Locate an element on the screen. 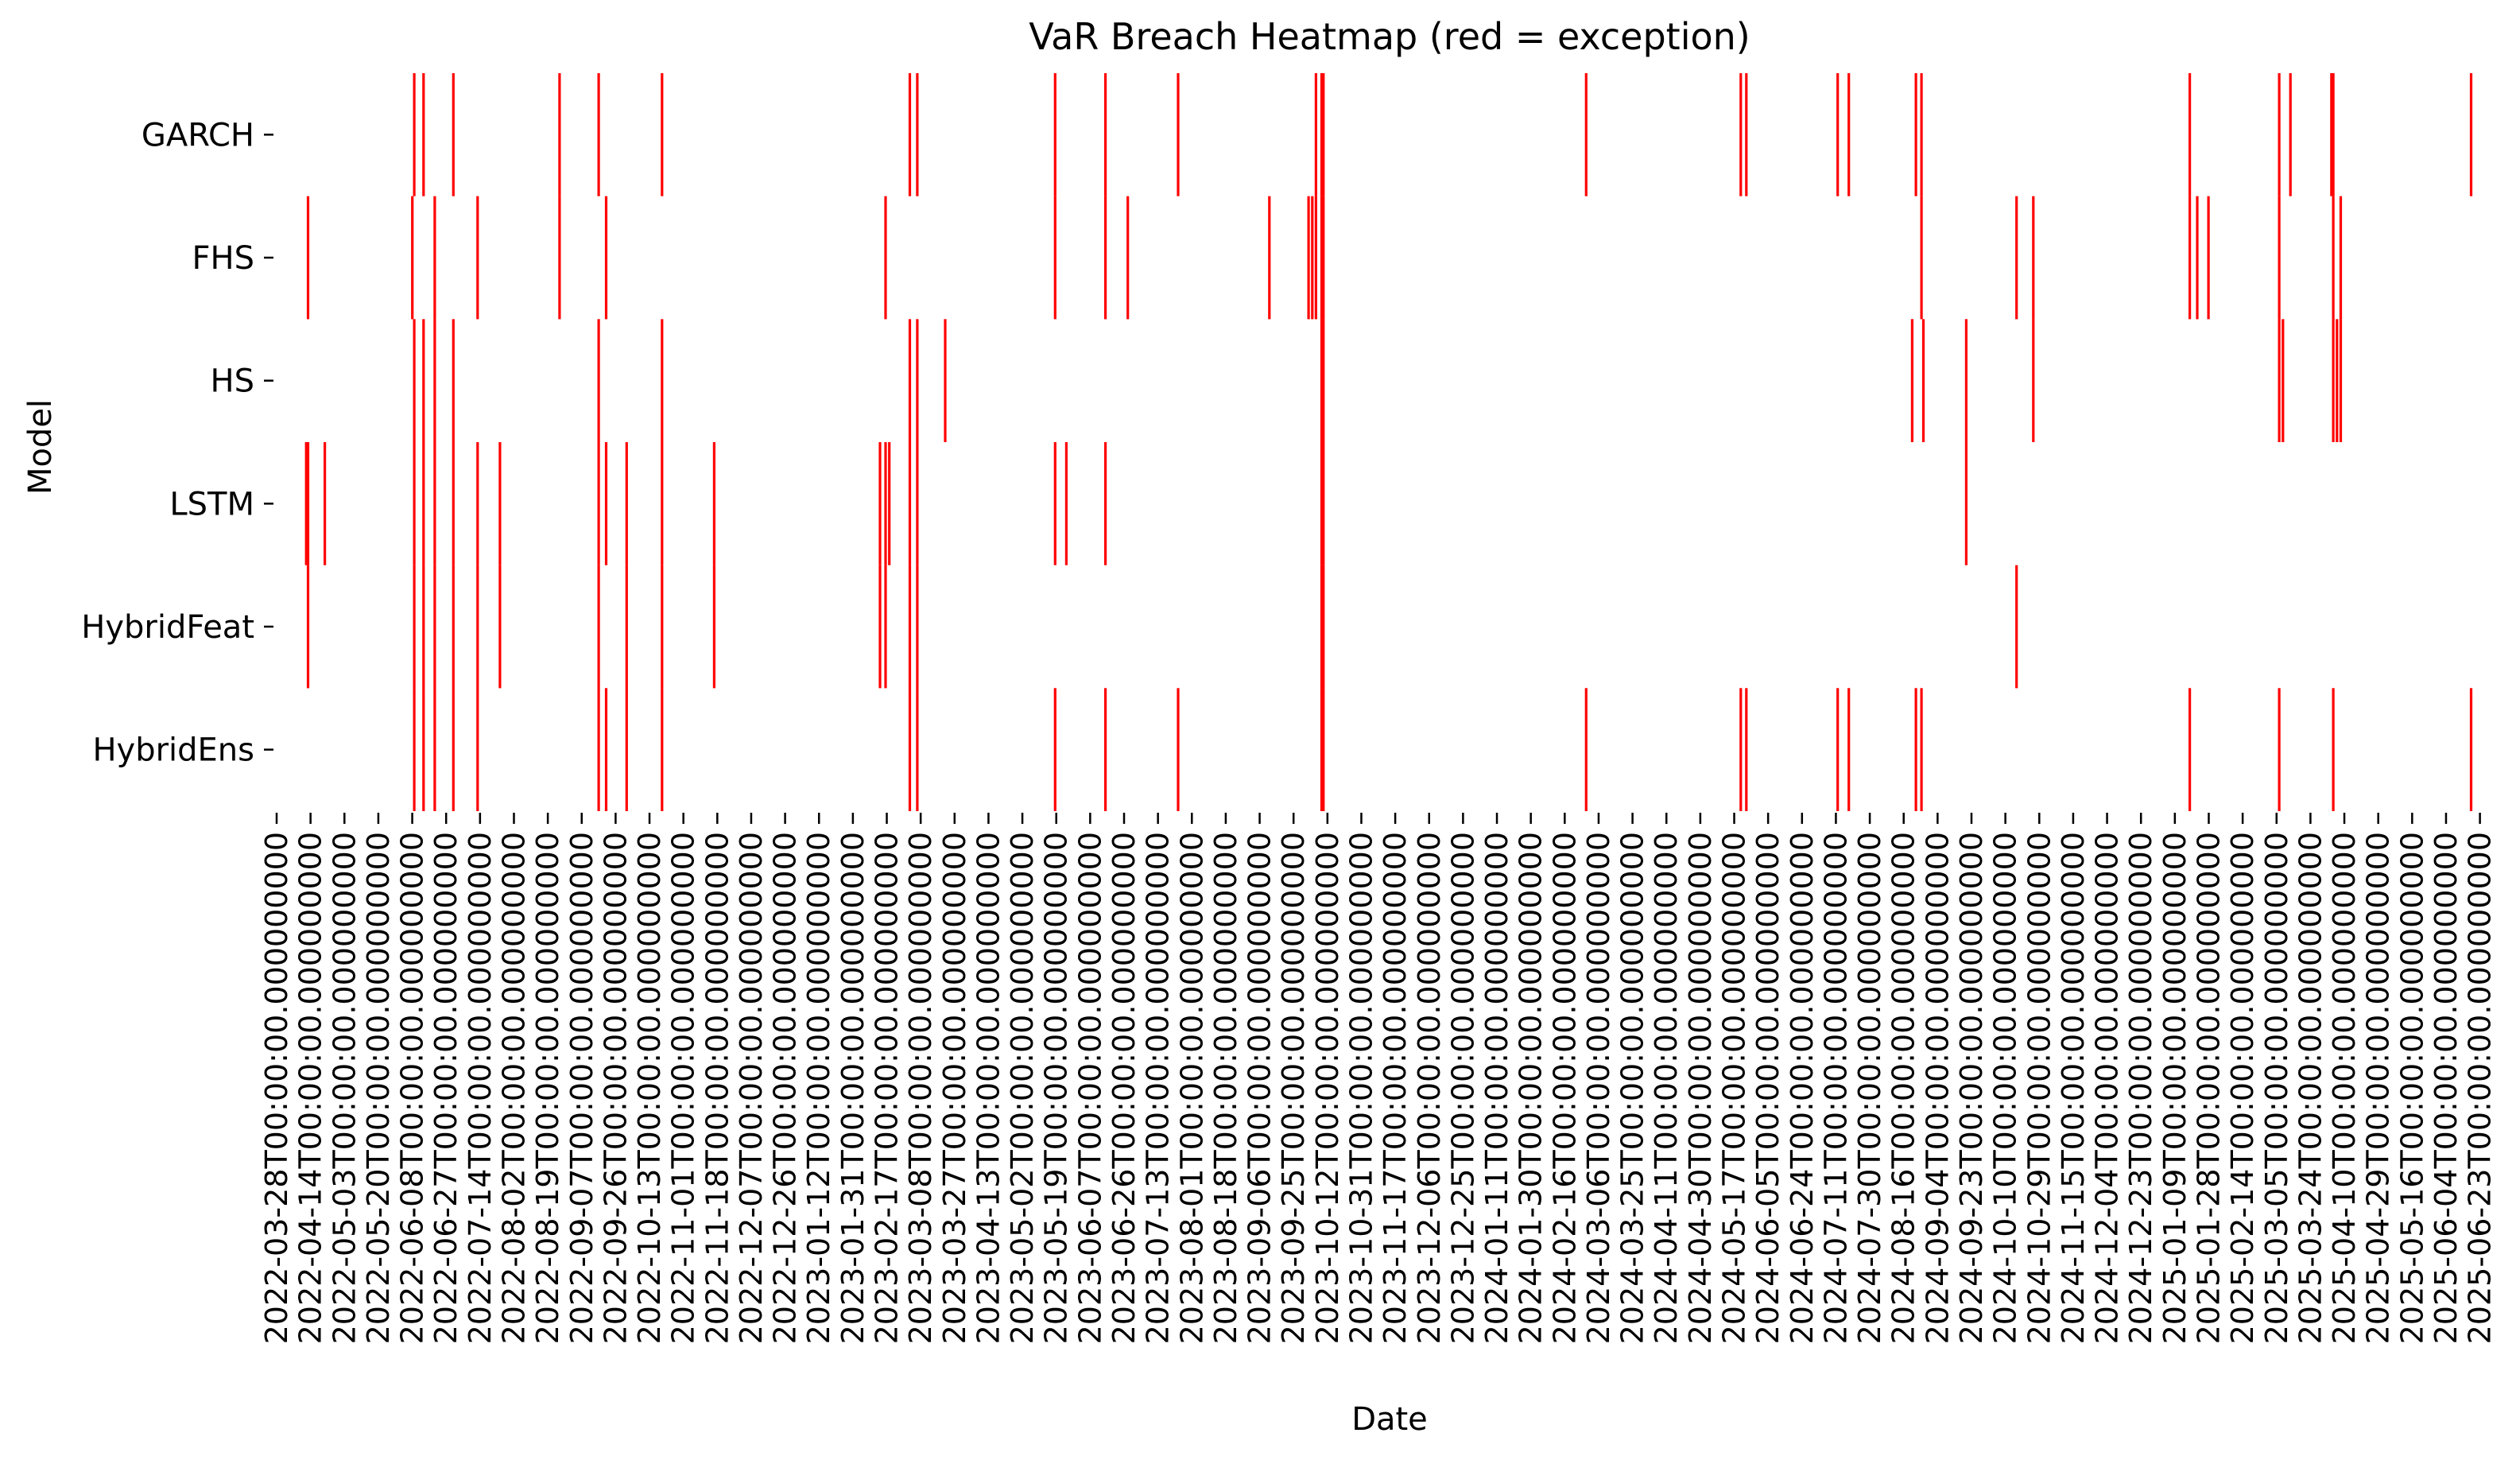 This screenshot has height=1464, width=2520. x-tick-label: 2022-04-14T00:00:00.000000000 is located at coordinates (310, 1088).